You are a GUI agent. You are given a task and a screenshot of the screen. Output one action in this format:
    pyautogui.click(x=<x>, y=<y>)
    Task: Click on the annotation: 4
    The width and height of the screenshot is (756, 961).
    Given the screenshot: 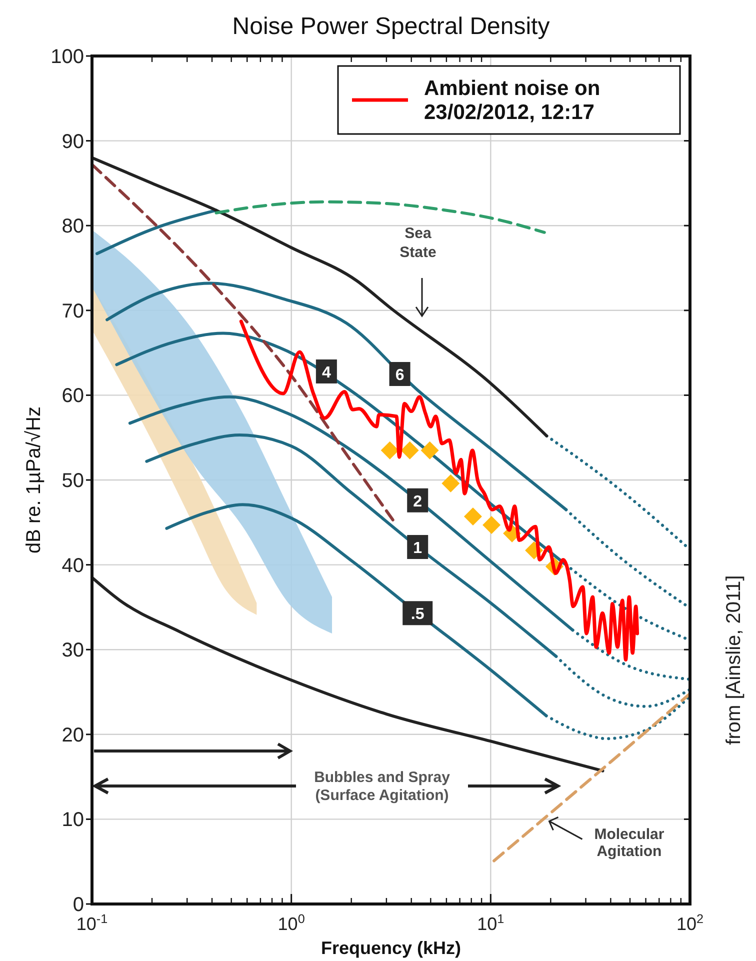 What is the action you would take?
    pyautogui.click(x=326, y=373)
    